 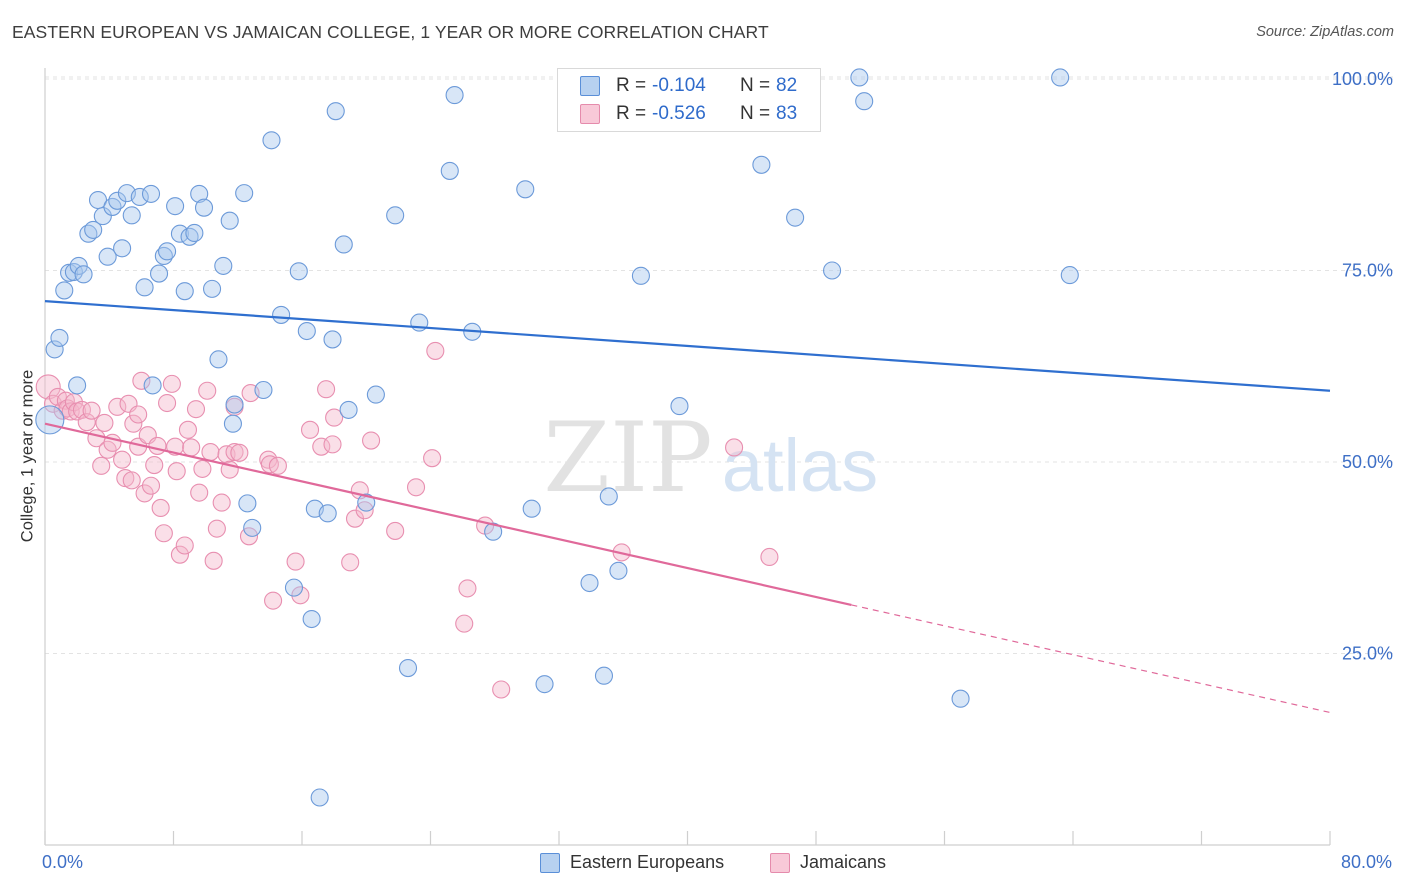 What do you see at coordinates (550, 862) in the screenshot?
I see `legend-swatch-blue` at bounding box center [550, 862].